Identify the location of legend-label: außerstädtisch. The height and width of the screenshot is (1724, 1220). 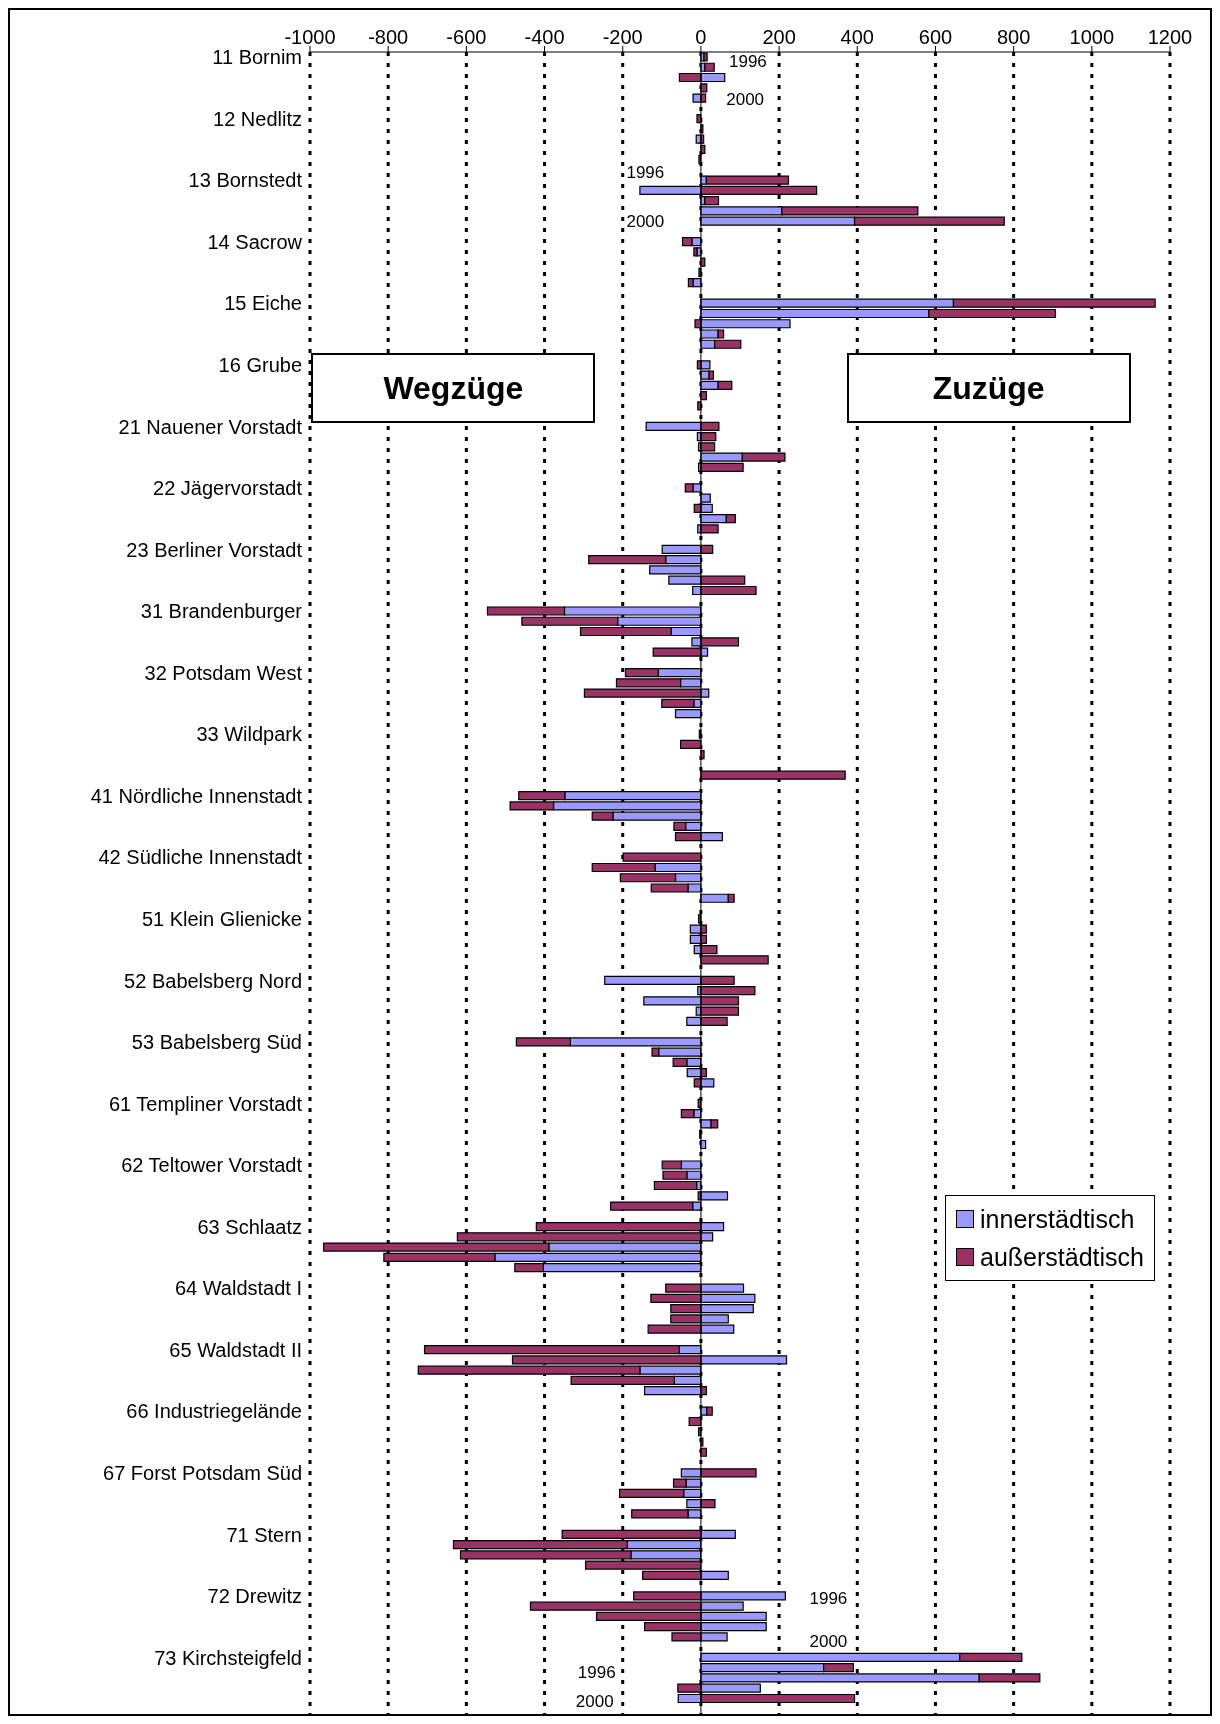
(1062, 1257).